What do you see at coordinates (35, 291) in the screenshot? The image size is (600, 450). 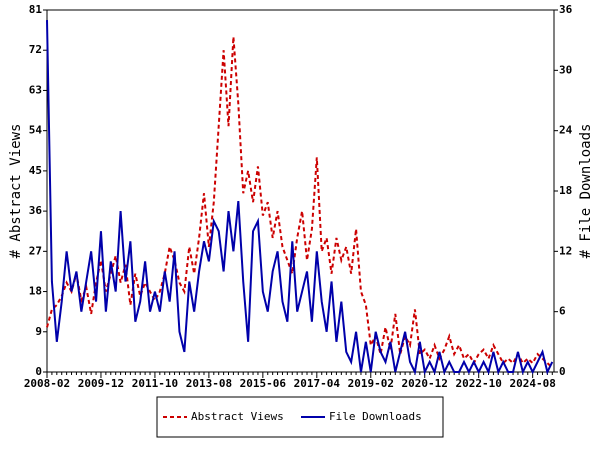 I see `y-tick-label: 18` at bounding box center [35, 291].